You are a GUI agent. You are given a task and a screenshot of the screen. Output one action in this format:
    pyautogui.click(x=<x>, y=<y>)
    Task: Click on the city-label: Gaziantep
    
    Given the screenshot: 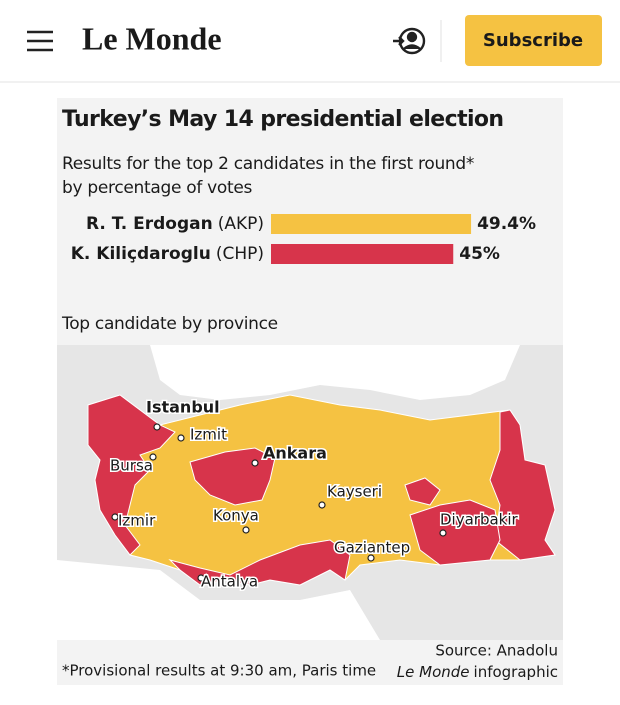 What is the action you would take?
    pyautogui.click(x=372, y=548)
    